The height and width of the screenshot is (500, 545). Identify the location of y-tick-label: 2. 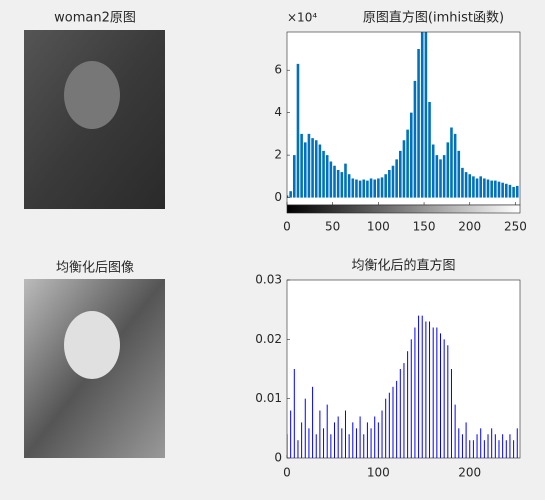
(278, 155).